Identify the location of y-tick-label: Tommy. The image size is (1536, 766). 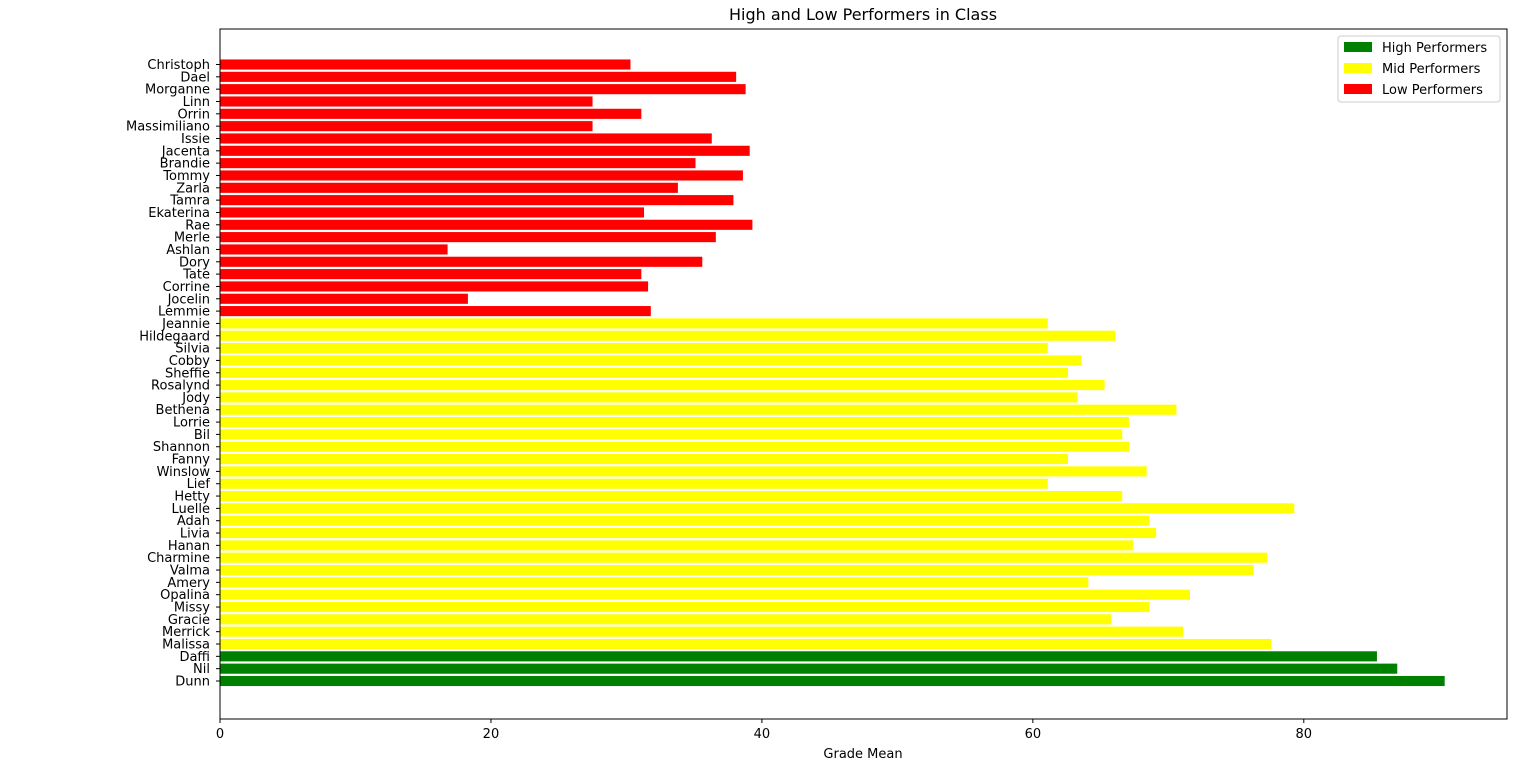
(186, 176).